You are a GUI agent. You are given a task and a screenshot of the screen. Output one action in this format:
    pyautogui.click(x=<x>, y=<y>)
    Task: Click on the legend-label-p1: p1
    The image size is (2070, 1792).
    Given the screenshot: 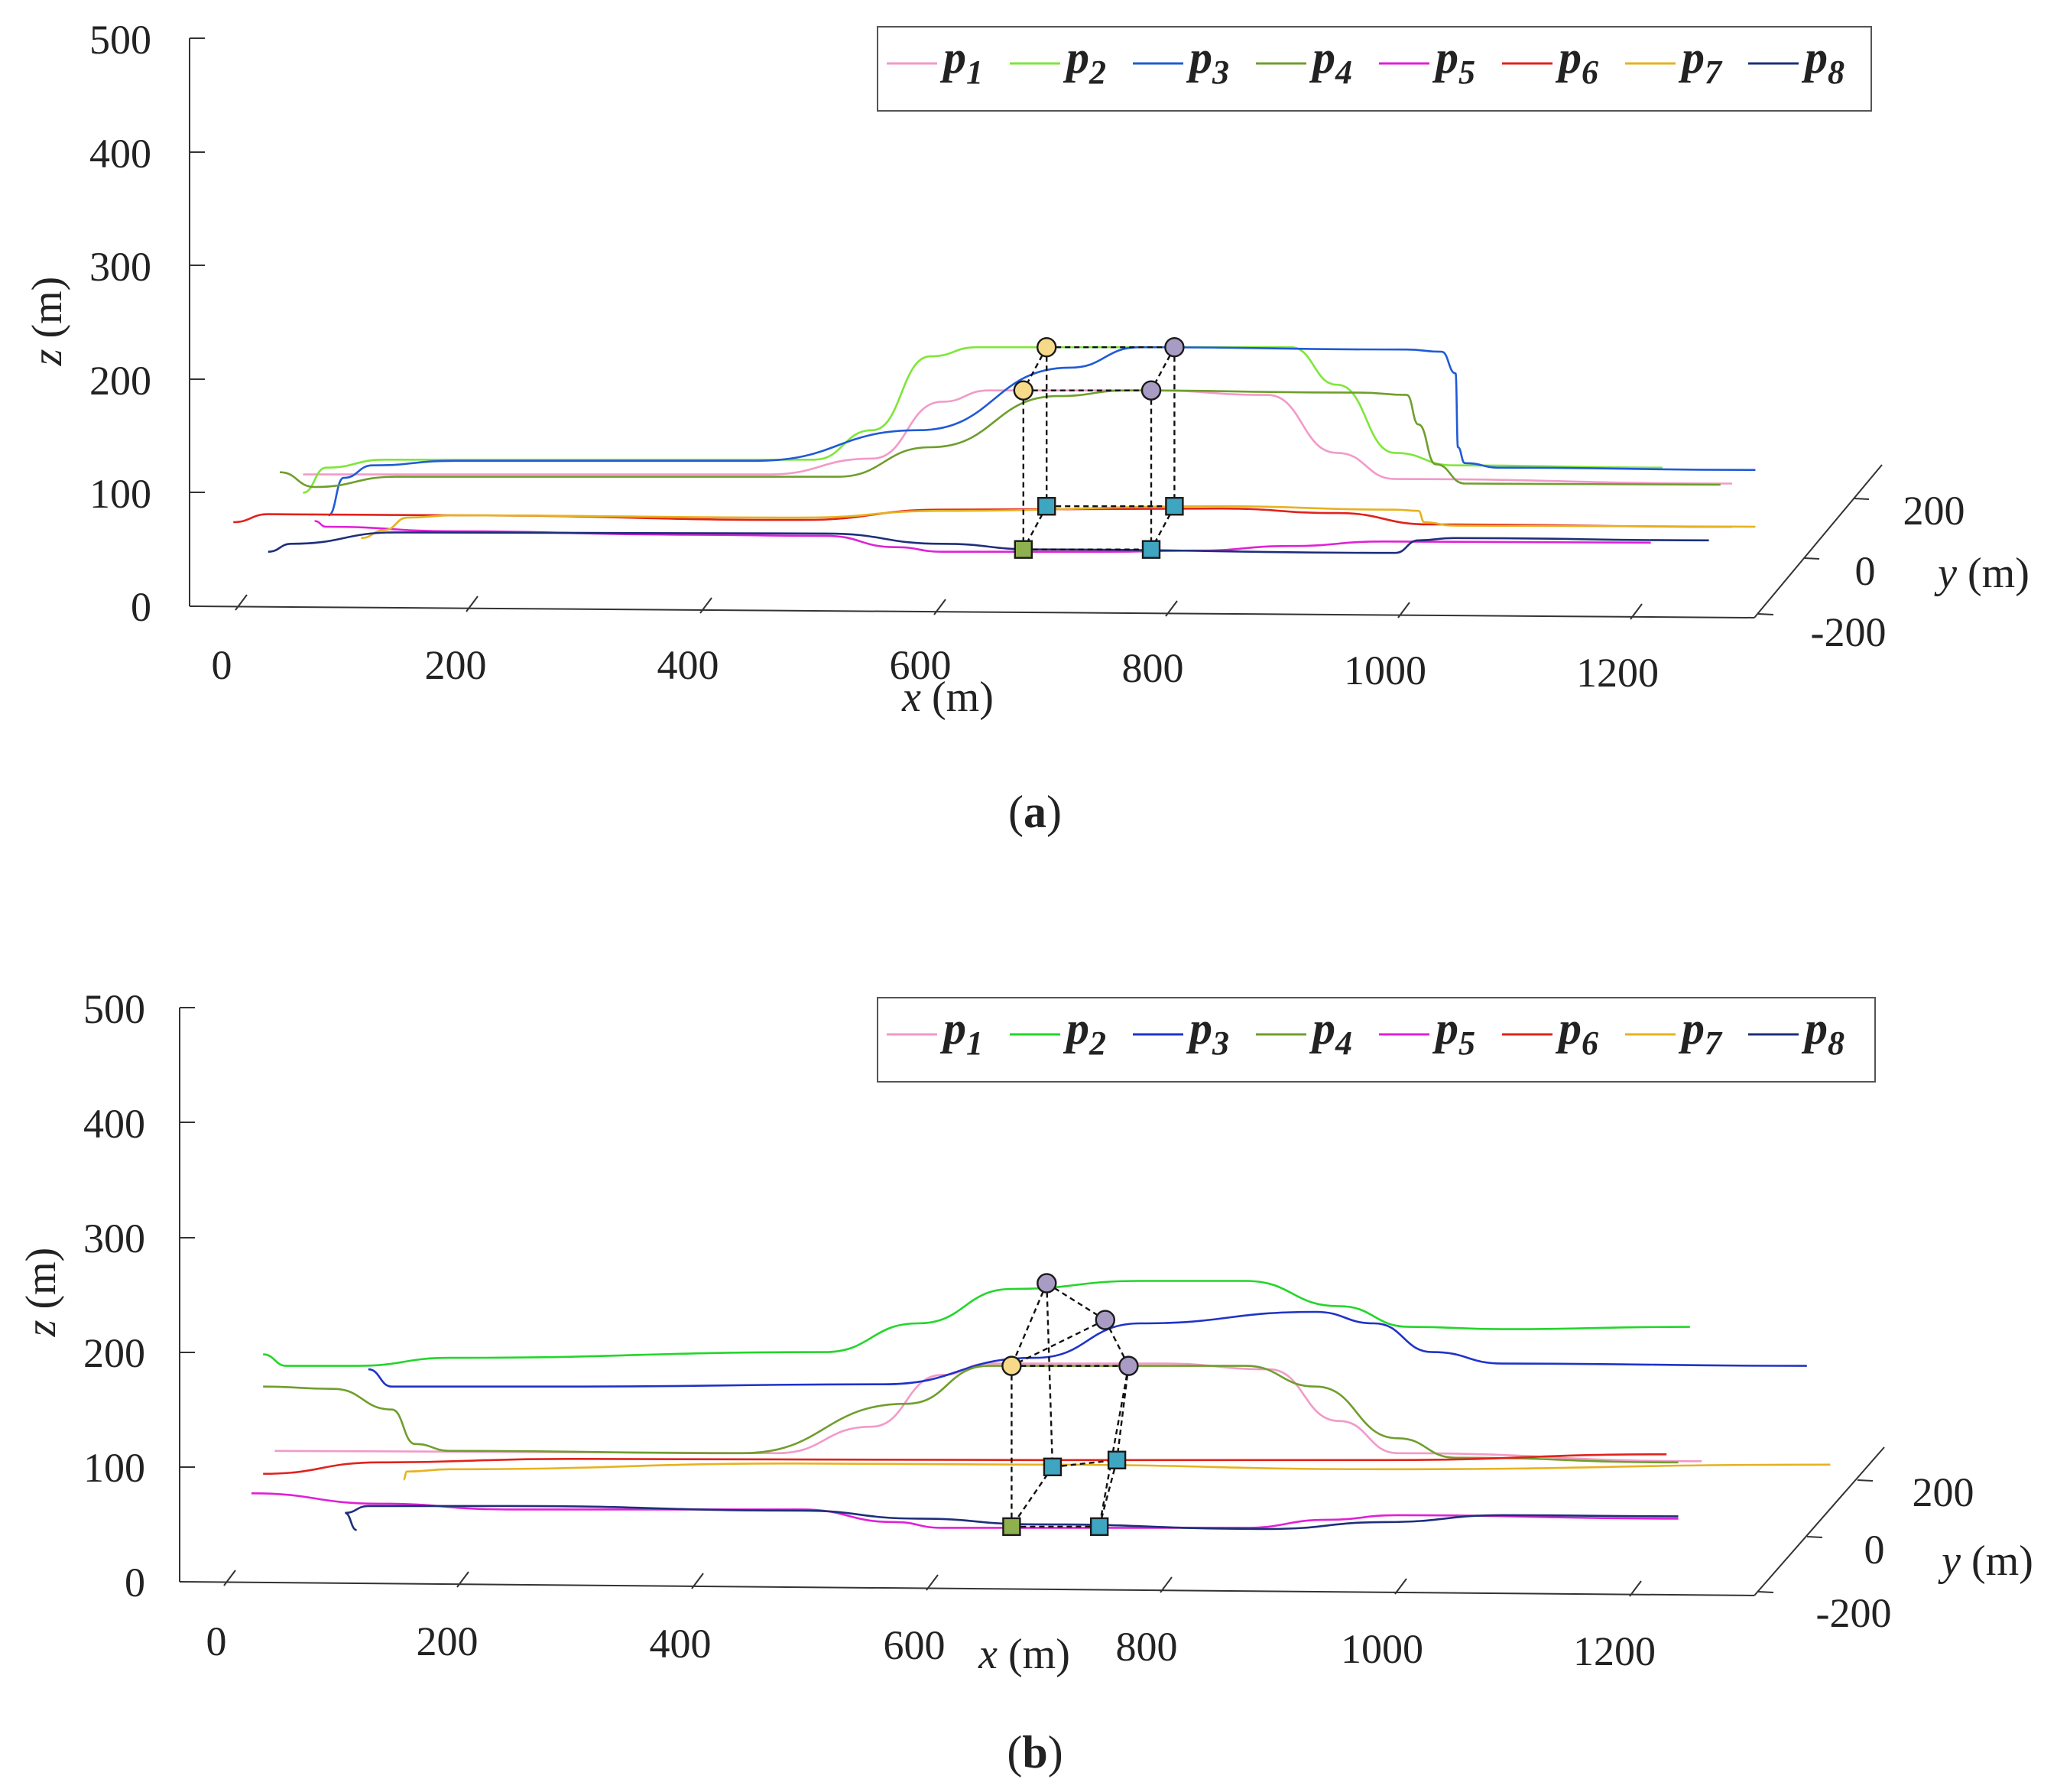 What is the action you would take?
    pyautogui.click(x=961, y=1032)
    